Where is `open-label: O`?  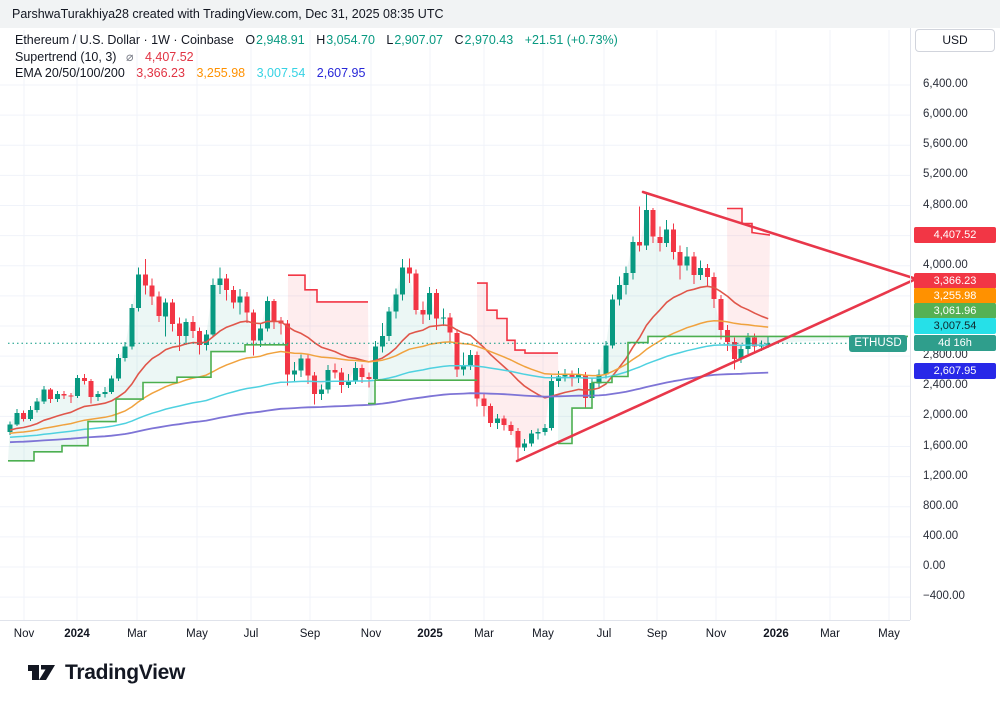
open-label: O is located at coordinates (250, 40).